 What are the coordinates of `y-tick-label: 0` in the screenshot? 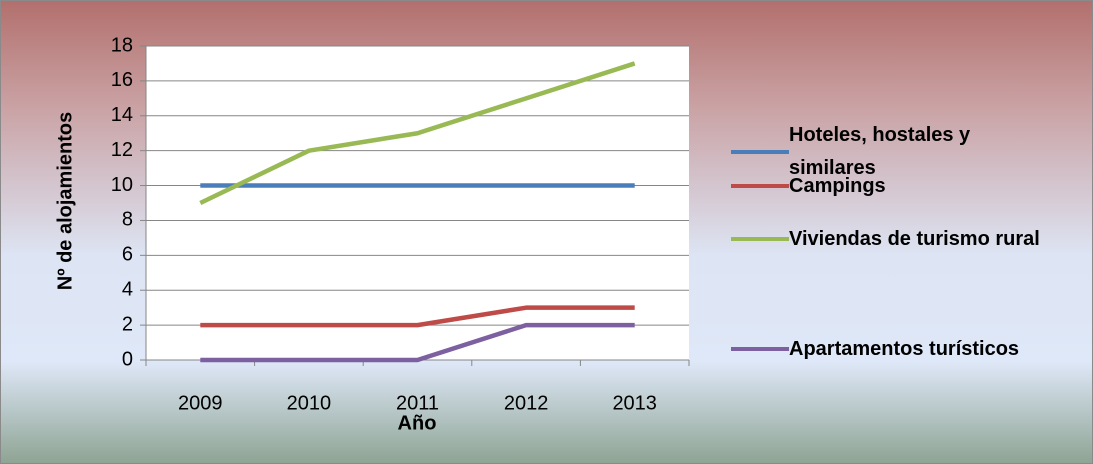 It's located at (127, 359).